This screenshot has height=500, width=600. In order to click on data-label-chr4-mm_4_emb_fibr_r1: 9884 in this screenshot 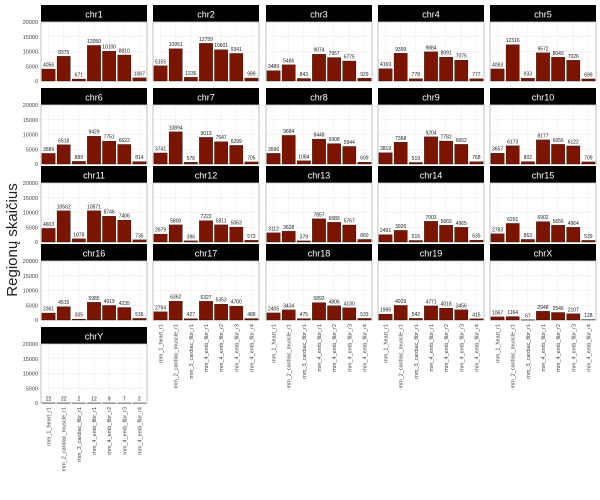, I will do `click(430, 48)`.